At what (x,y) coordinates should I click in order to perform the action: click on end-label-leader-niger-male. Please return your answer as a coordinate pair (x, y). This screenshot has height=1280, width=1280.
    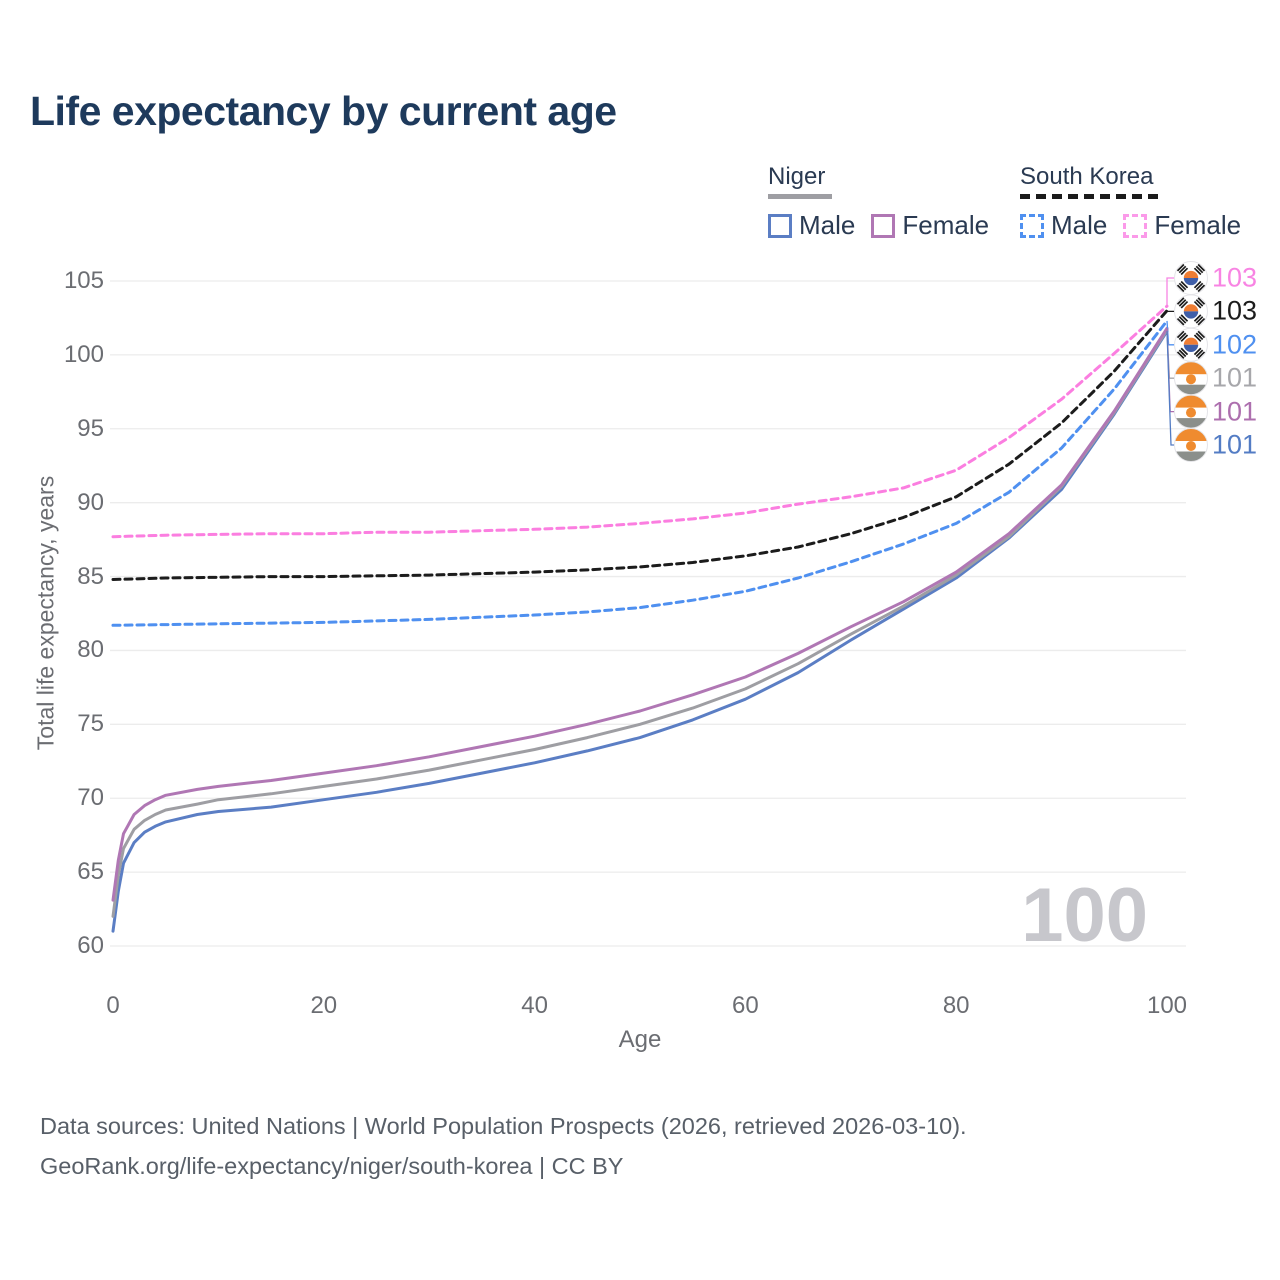
    Looking at the image, I should click on (1170, 388).